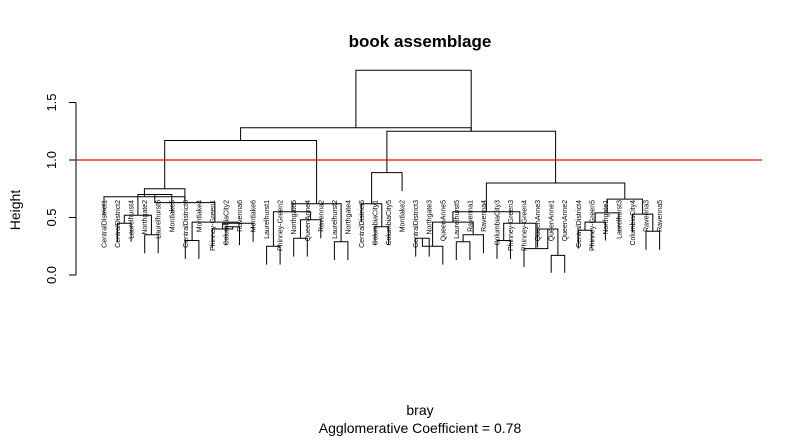 The width and height of the screenshot is (800, 440). I want to click on leaf-label: ColumbiaCity1, so click(376, 223).